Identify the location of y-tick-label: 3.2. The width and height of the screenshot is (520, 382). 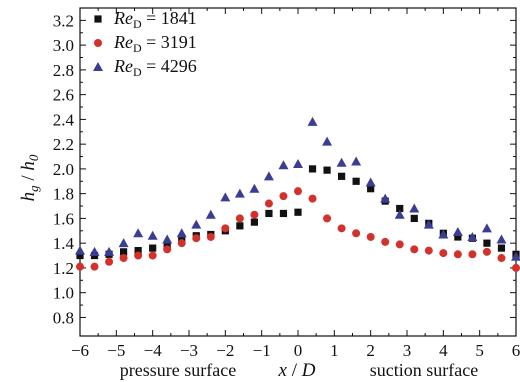
(63, 20).